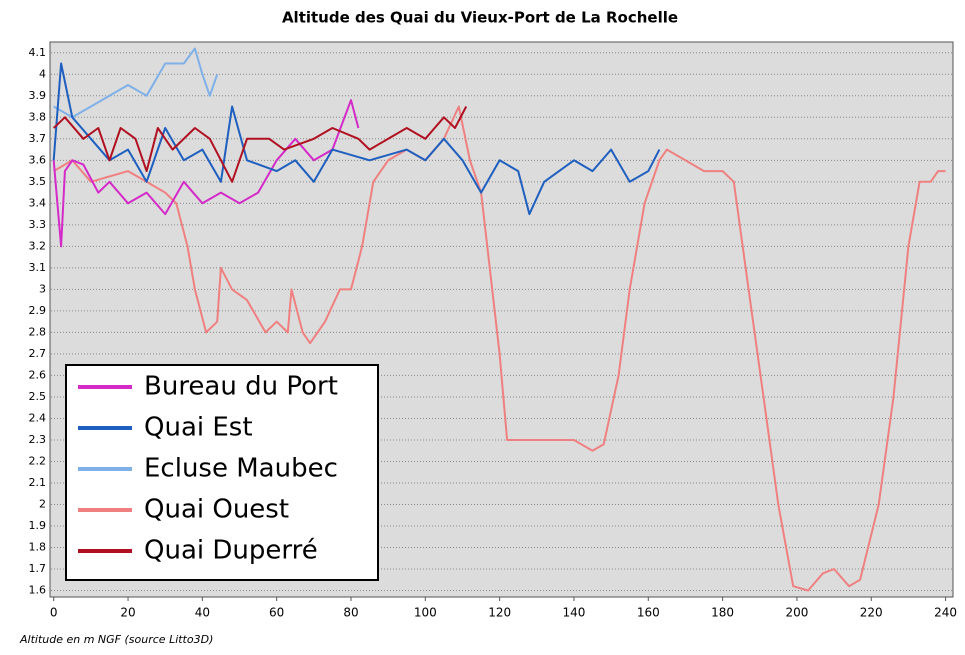 The image size is (965, 655). What do you see at coordinates (871, 613) in the screenshot?
I see `x-tick-label: 220` at bounding box center [871, 613].